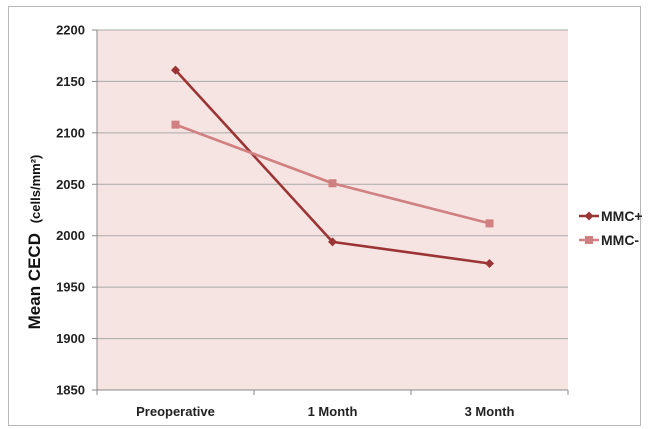  I want to click on y-tick-label: 2200, so click(70, 30).